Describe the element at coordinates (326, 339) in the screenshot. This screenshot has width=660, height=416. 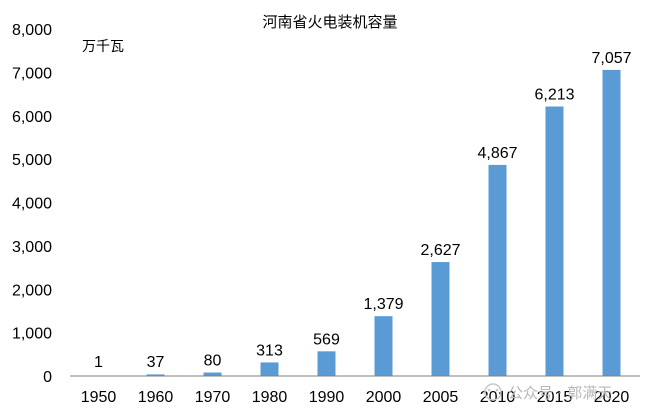
I see `data-label: 569` at that location.